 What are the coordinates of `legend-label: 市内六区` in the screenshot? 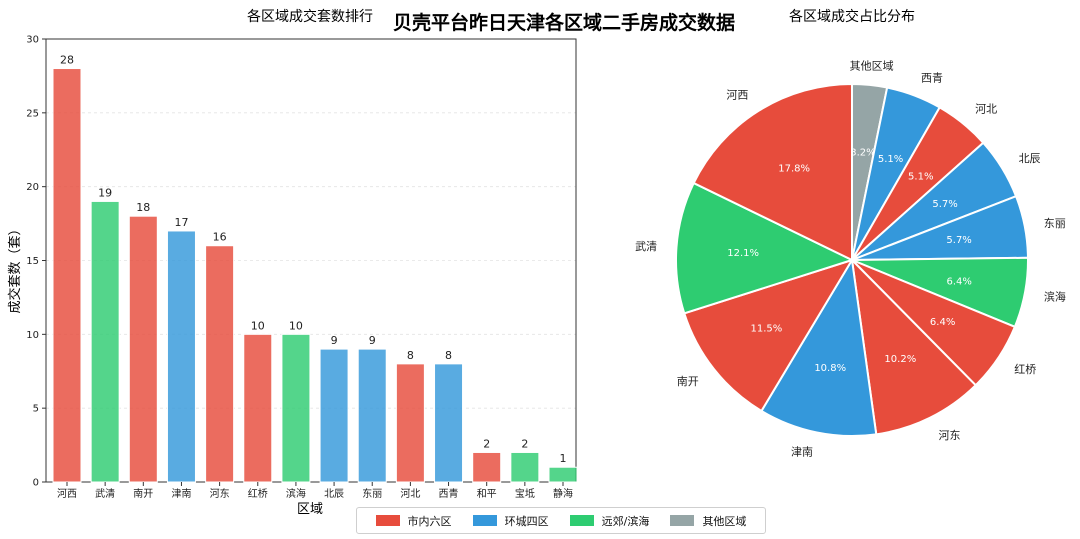 It's located at (429, 521).